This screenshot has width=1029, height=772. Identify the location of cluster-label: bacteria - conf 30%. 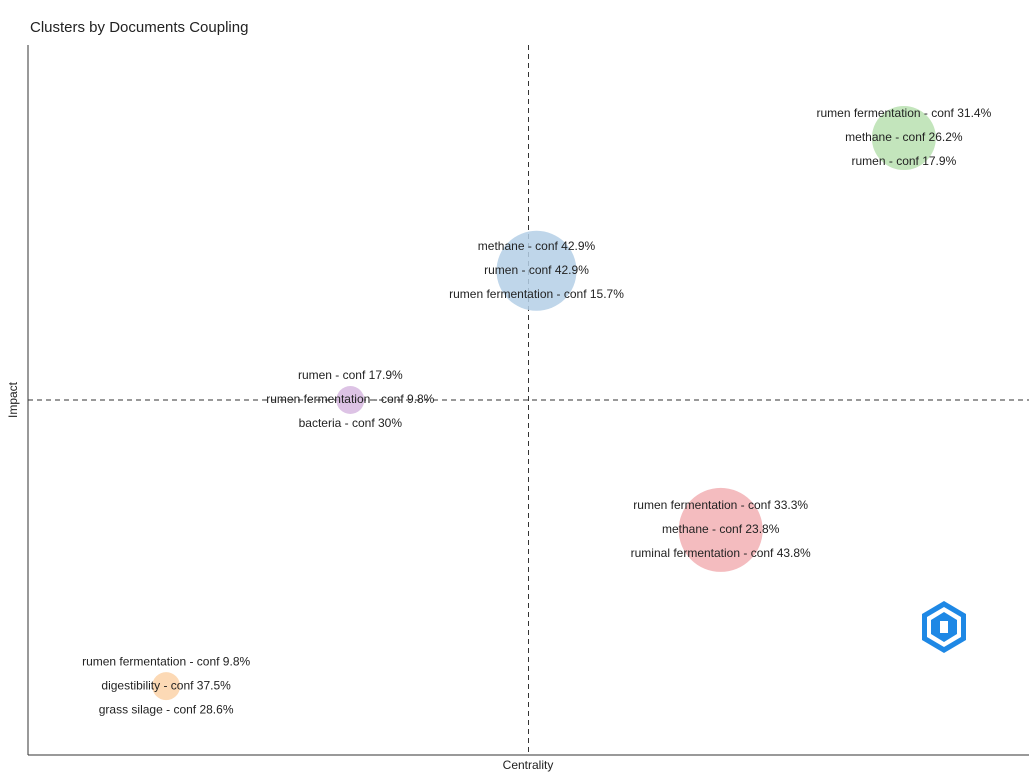
(351, 423).